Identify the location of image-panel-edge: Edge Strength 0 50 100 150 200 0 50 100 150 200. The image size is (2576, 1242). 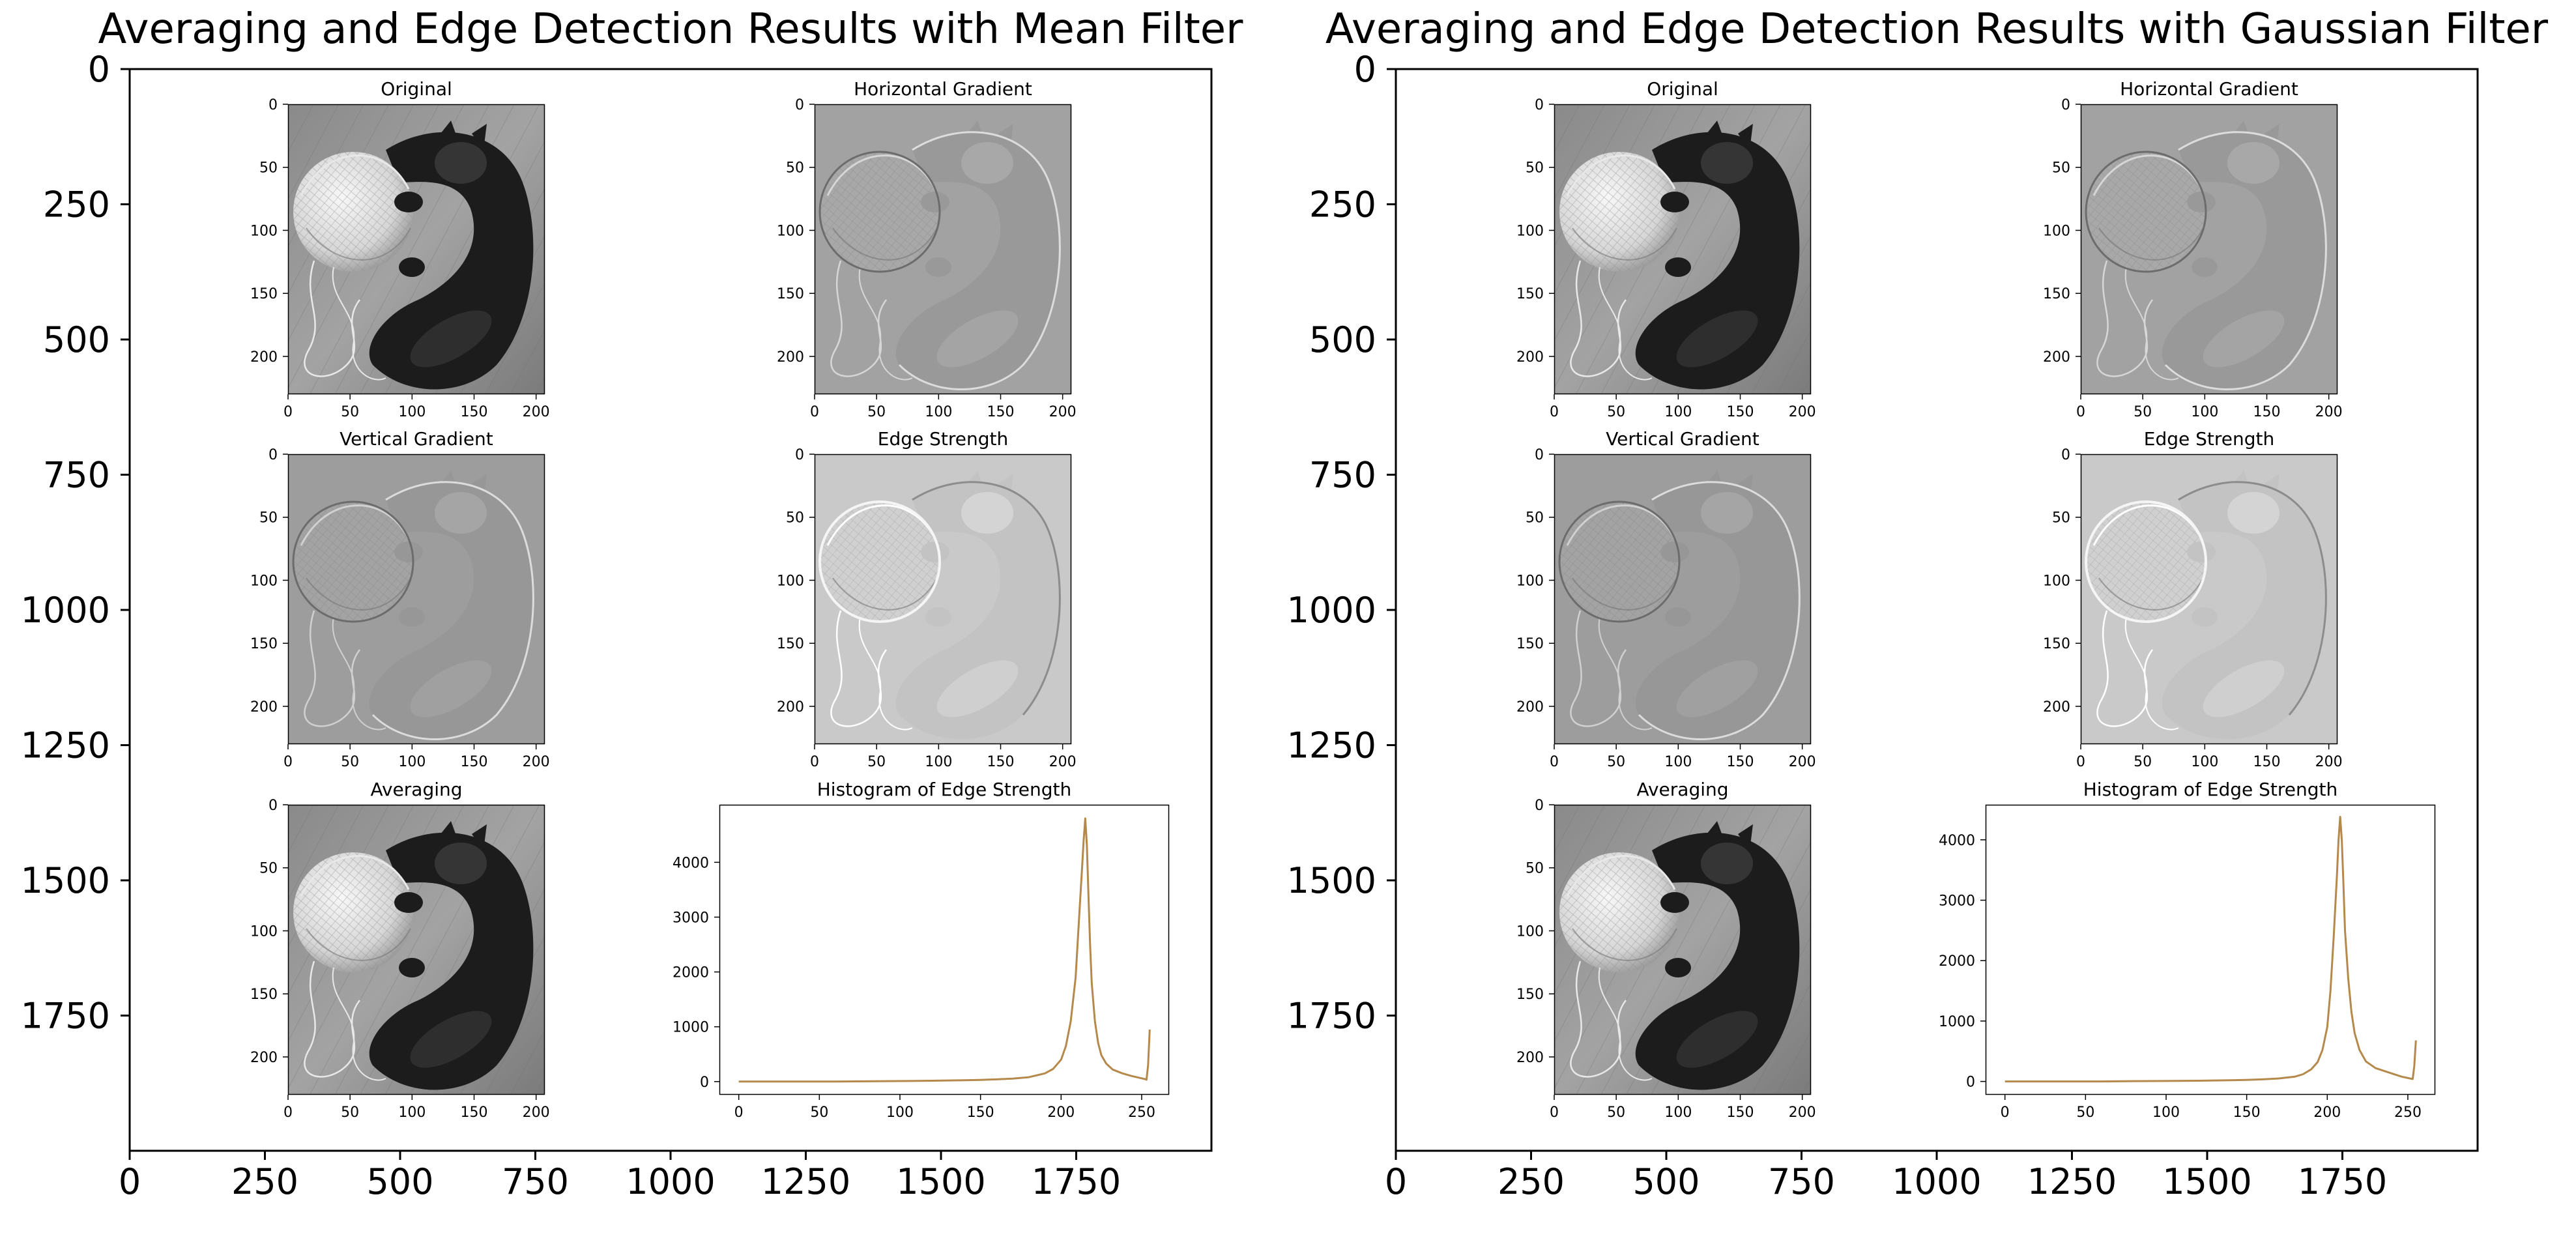
(2193, 599).